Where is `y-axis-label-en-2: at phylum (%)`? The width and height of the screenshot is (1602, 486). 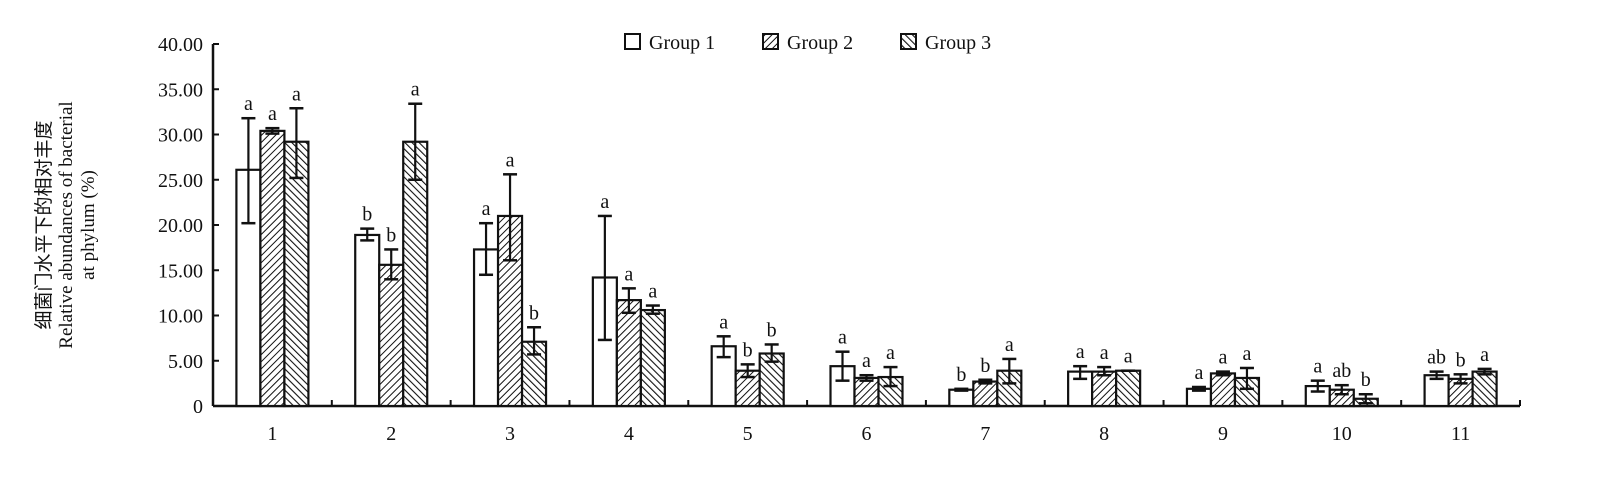 y-axis-label-en-2: at phylum (%) is located at coordinates (88, 225).